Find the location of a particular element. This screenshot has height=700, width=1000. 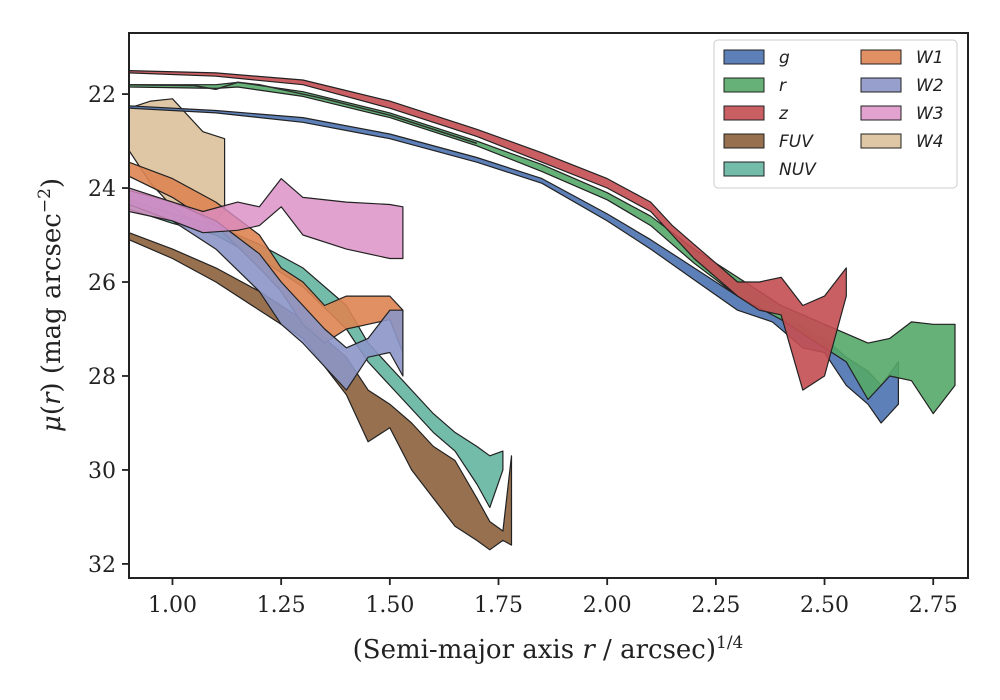

edge-line-group is located at coordinates (303, 113).